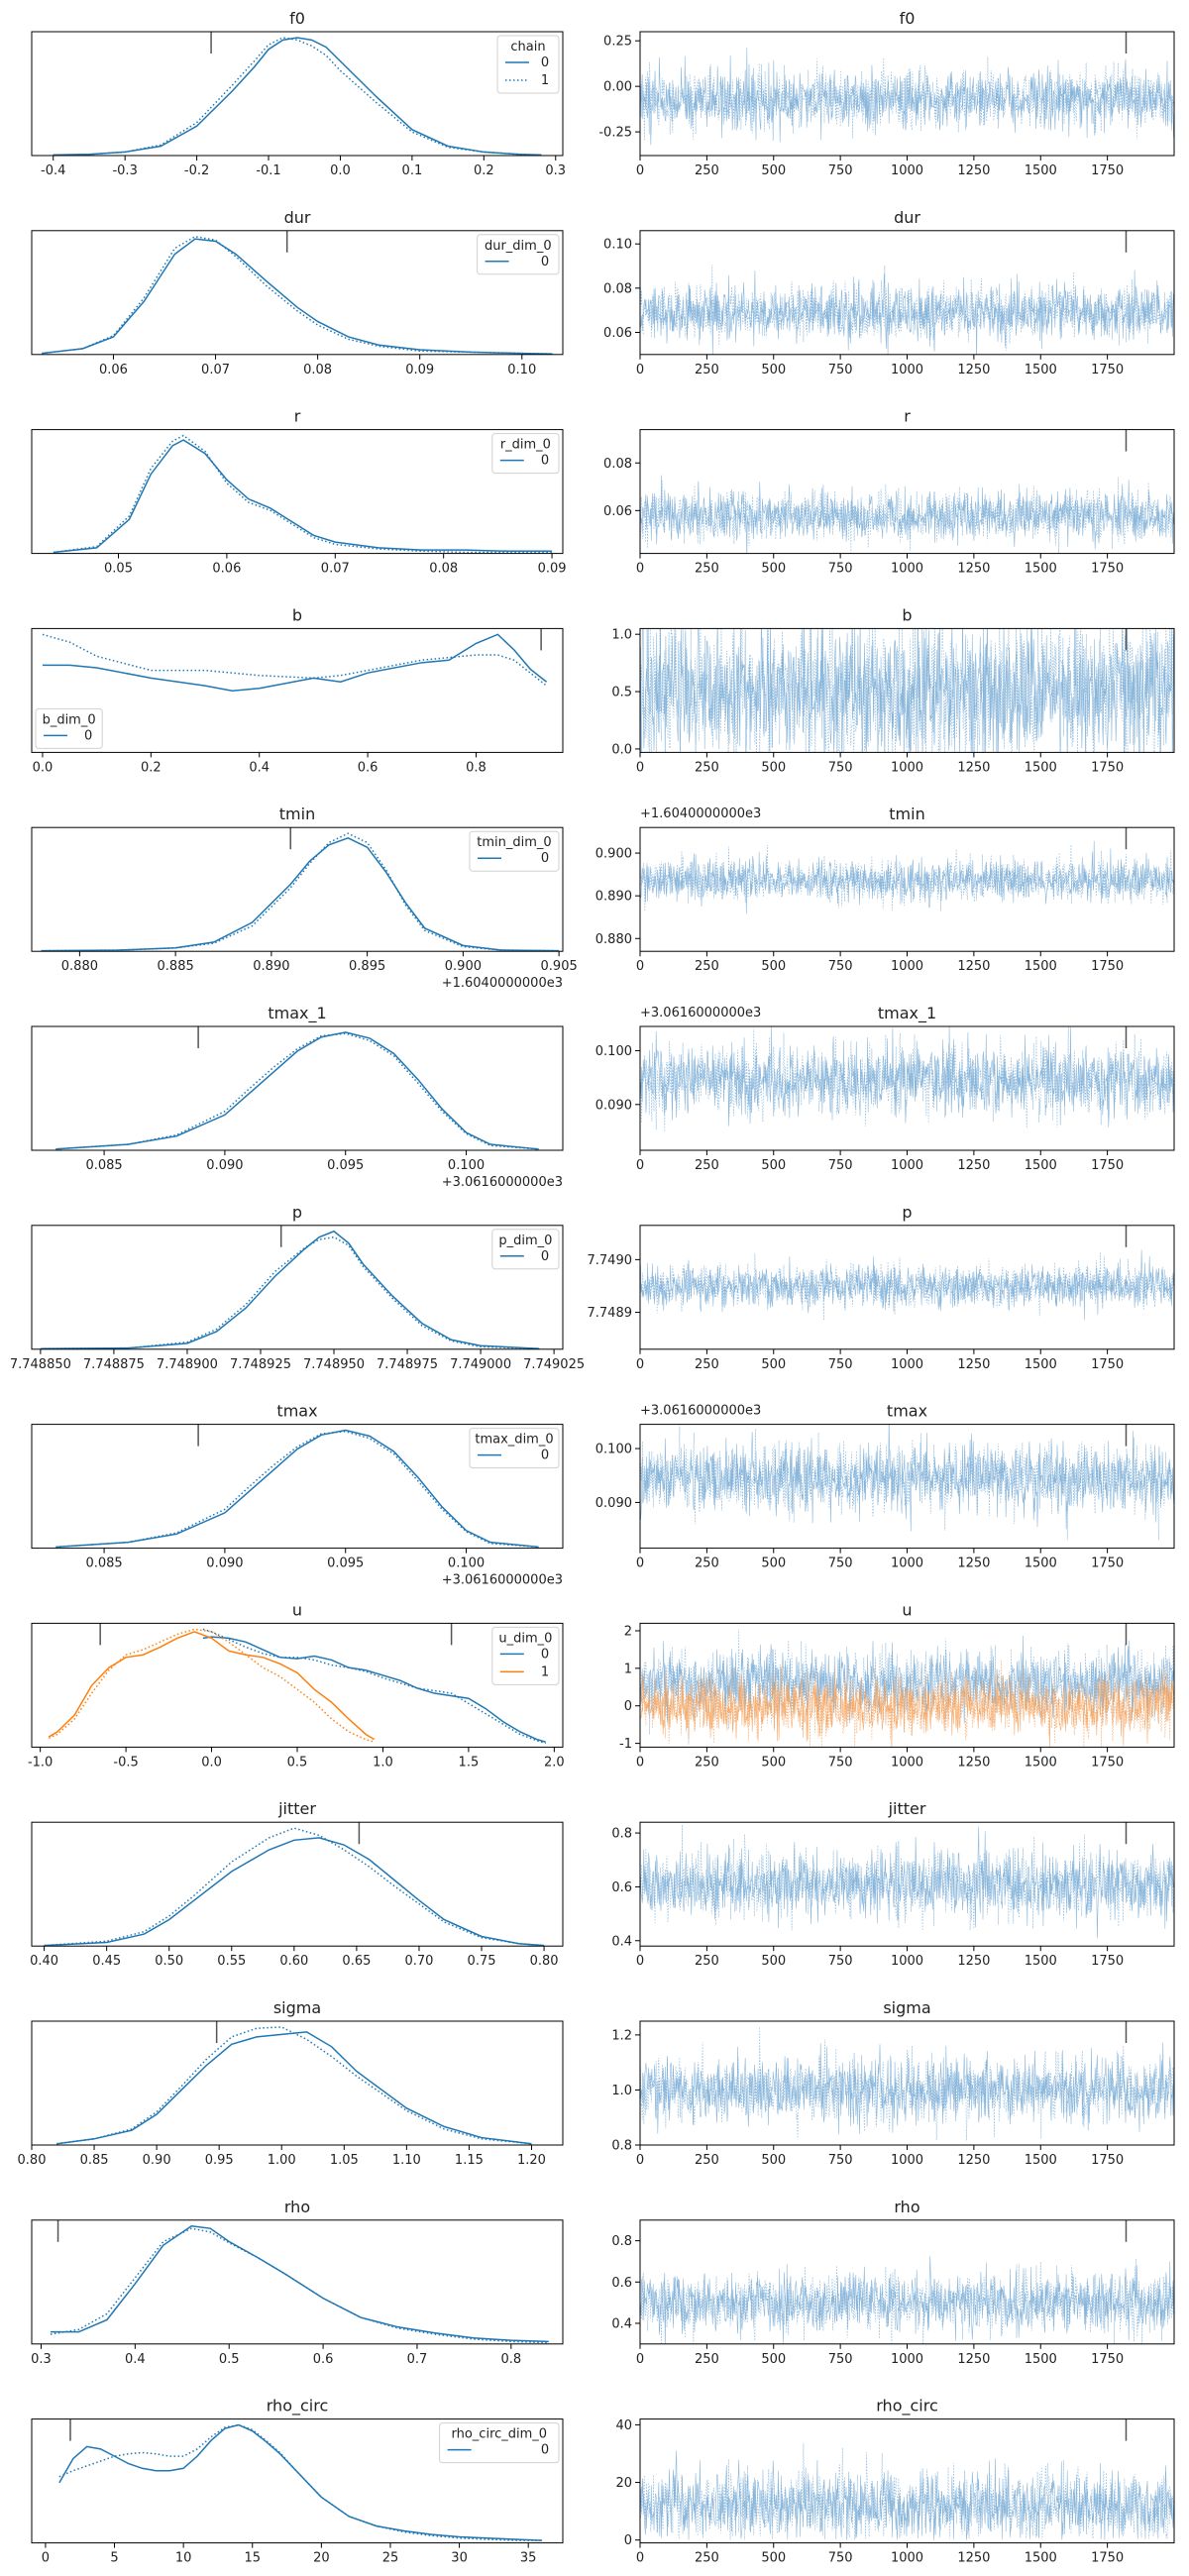 This screenshot has height=2576, width=1189. I want to click on dur-trace-trace-0-chain-1-line, so click(907, 308).